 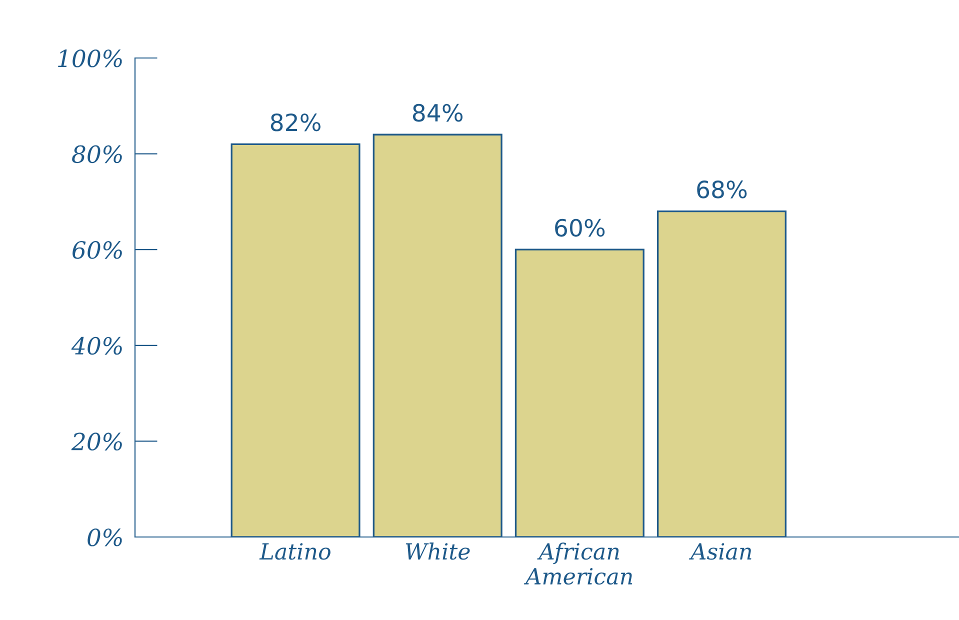 I want to click on y-tick-label: 60%, so click(x=97, y=250).